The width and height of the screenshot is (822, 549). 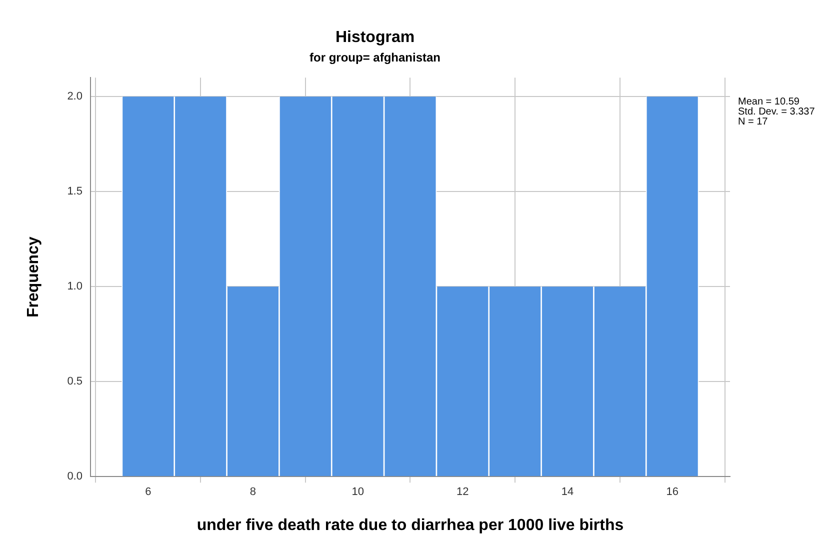 What do you see at coordinates (74, 476) in the screenshot?
I see `y-tick-label: 0.0` at bounding box center [74, 476].